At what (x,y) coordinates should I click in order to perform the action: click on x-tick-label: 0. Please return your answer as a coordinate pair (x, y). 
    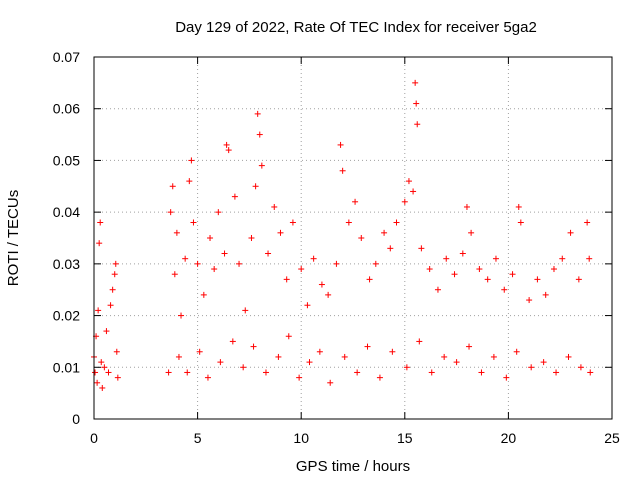
    Looking at the image, I should click on (94, 438).